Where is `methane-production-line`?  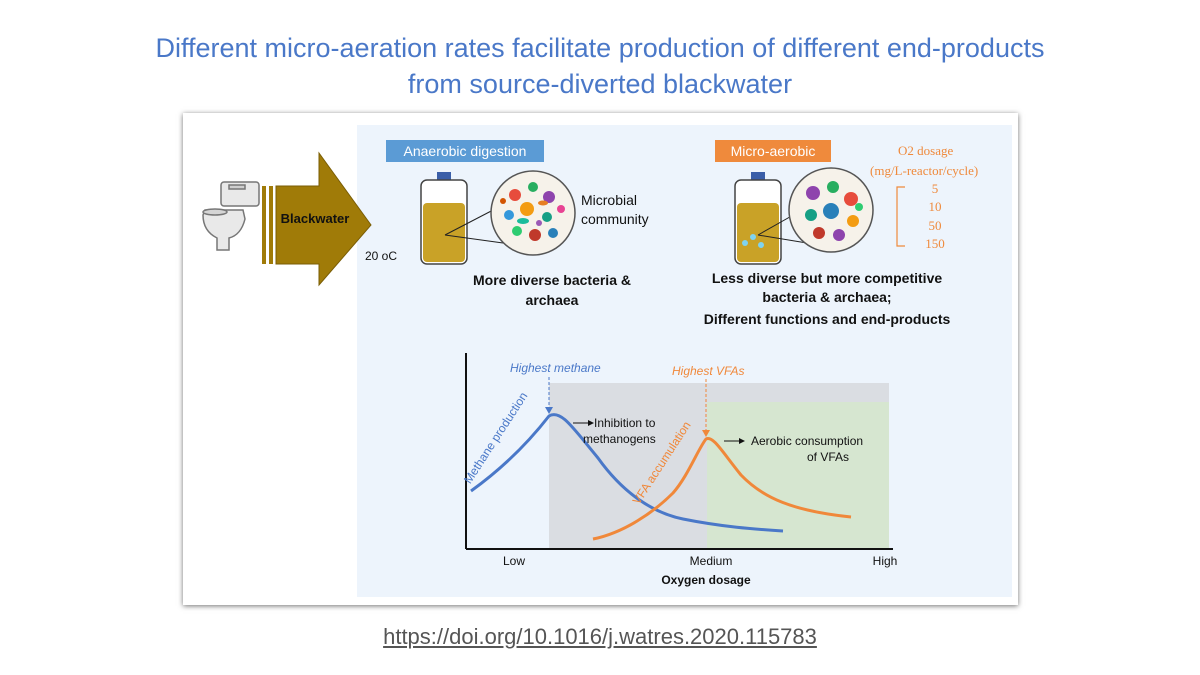
methane-production-line is located at coordinates (627, 473).